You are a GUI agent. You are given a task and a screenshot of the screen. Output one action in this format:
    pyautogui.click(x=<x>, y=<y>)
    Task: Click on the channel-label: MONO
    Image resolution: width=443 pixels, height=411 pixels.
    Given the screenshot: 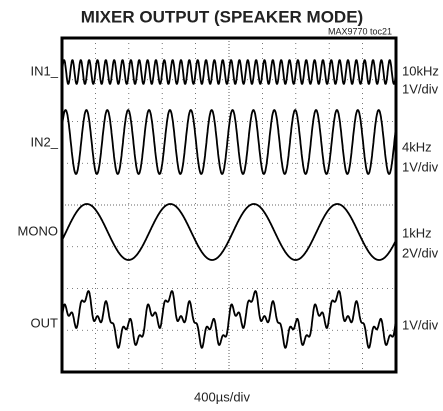 What is the action you would take?
    pyautogui.click(x=38, y=230)
    